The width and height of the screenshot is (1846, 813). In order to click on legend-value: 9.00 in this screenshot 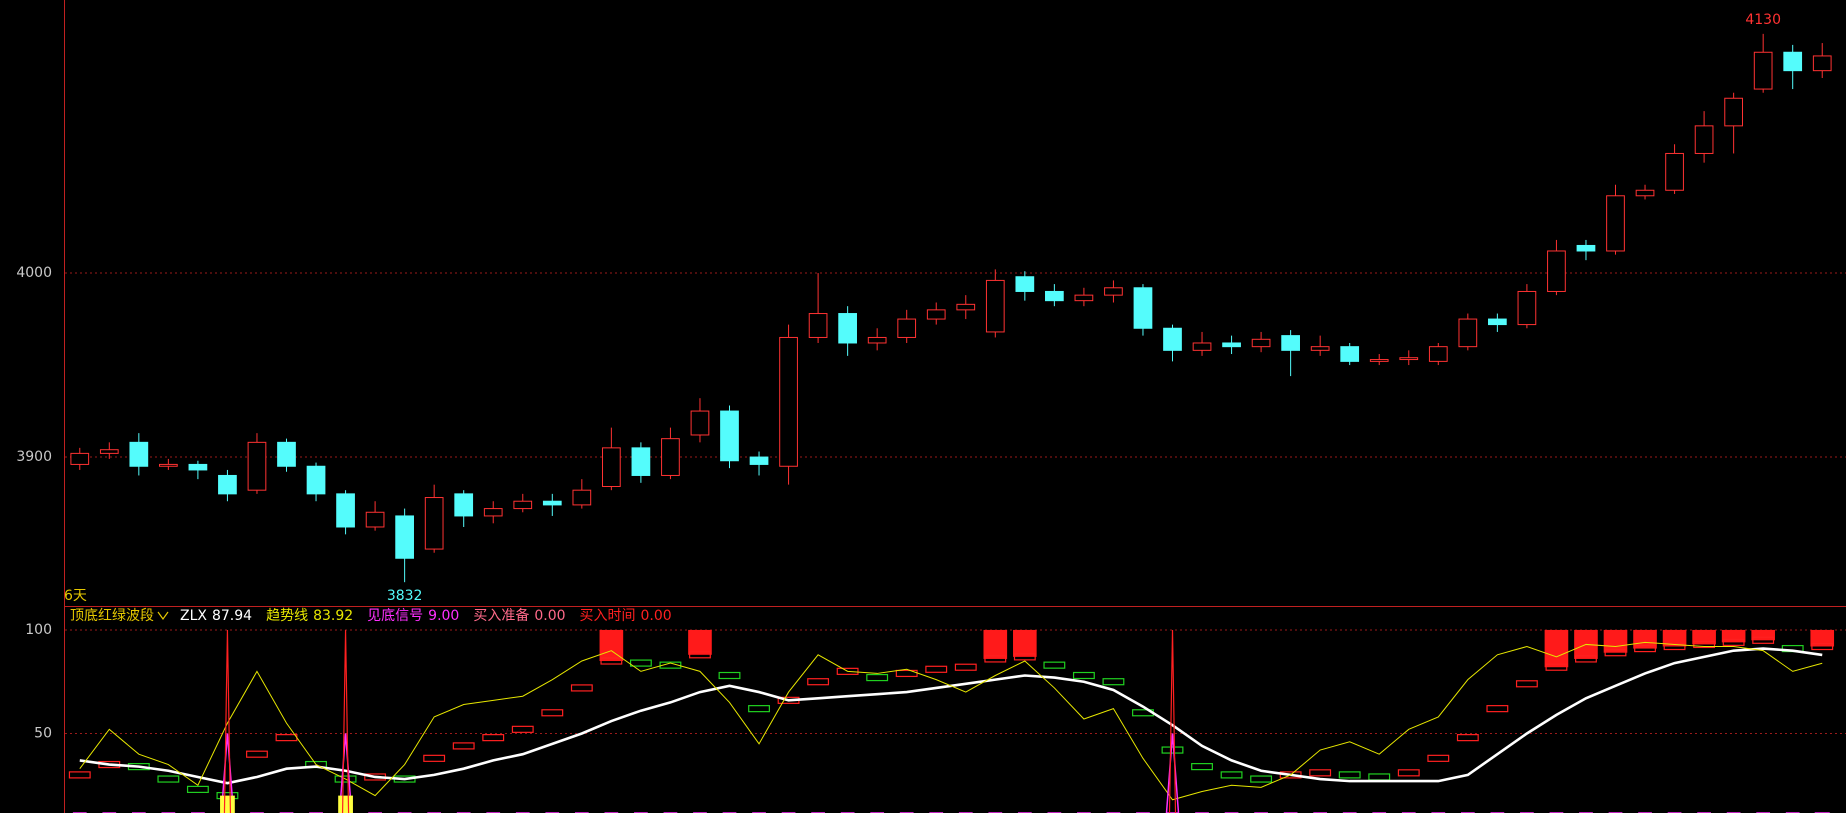, I will do `click(443, 616)`.